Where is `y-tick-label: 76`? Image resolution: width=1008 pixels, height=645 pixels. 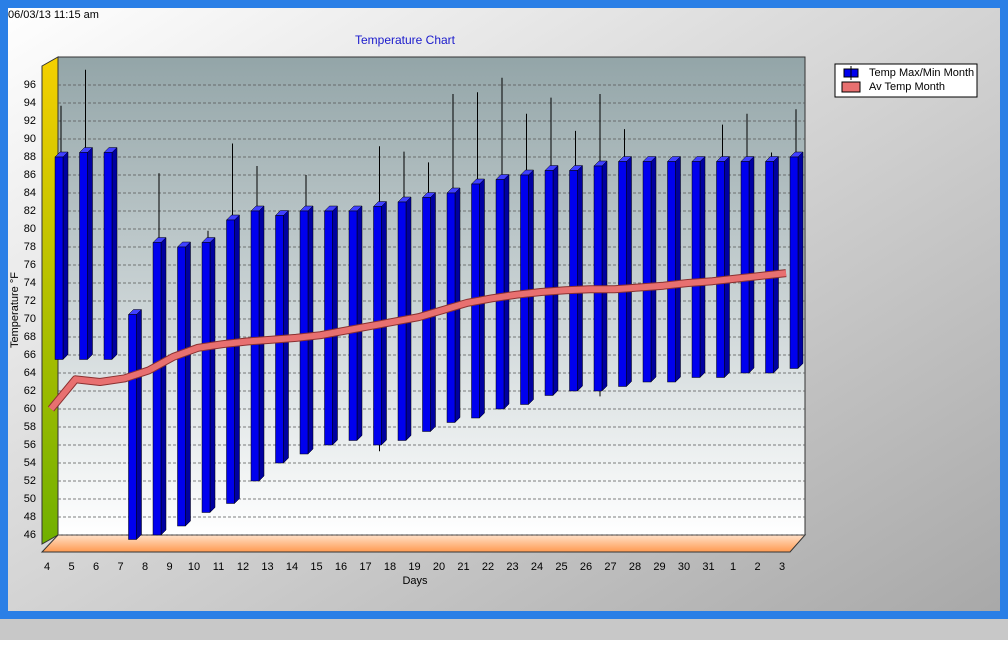 y-tick-label: 76 is located at coordinates (30, 265).